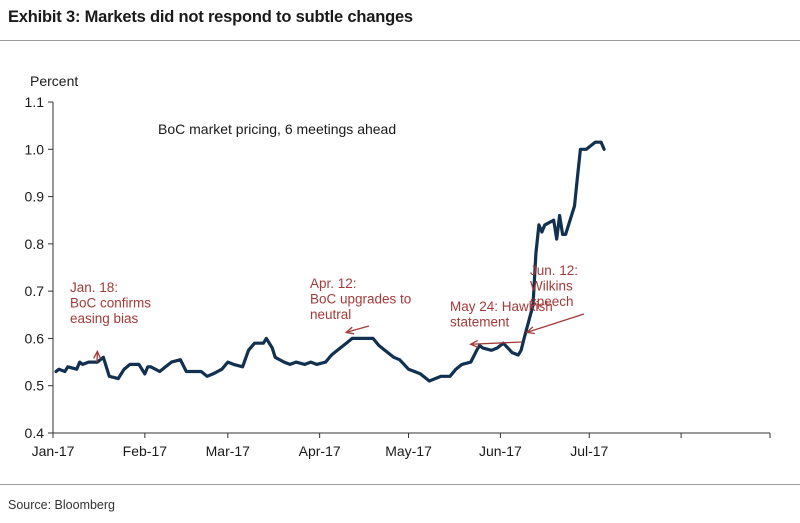  I want to click on annotation-text: speech, so click(552, 301).